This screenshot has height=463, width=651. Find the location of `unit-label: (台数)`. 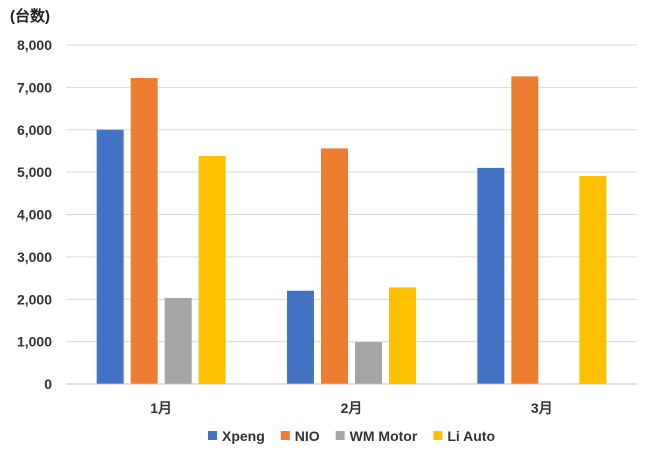

unit-label: (台数) is located at coordinates (30, 16).